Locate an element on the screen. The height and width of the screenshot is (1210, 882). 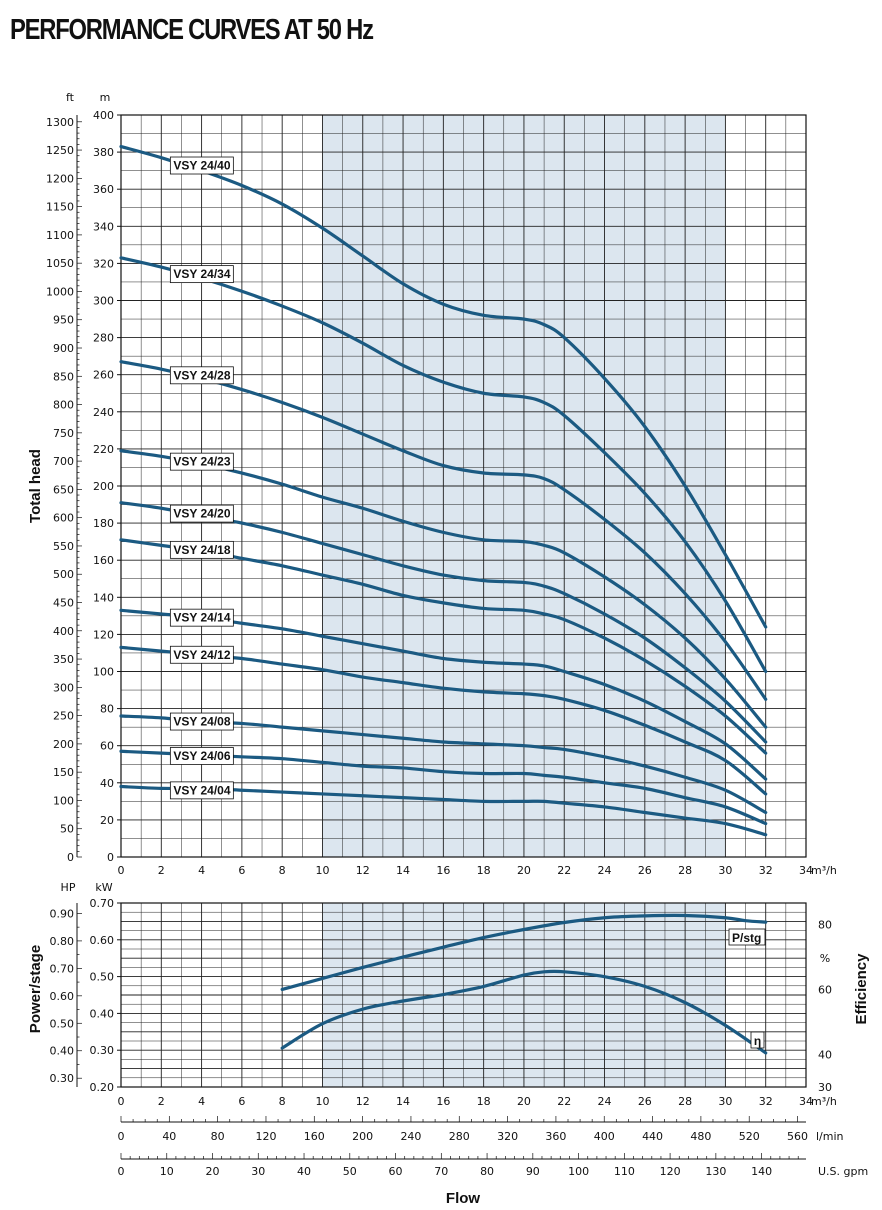
gpm-tick-label: 10 is located at coordinates (167, 1171).